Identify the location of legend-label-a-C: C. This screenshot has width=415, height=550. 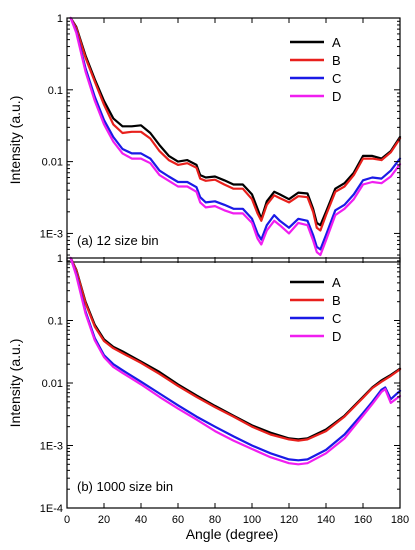
(336, 78).